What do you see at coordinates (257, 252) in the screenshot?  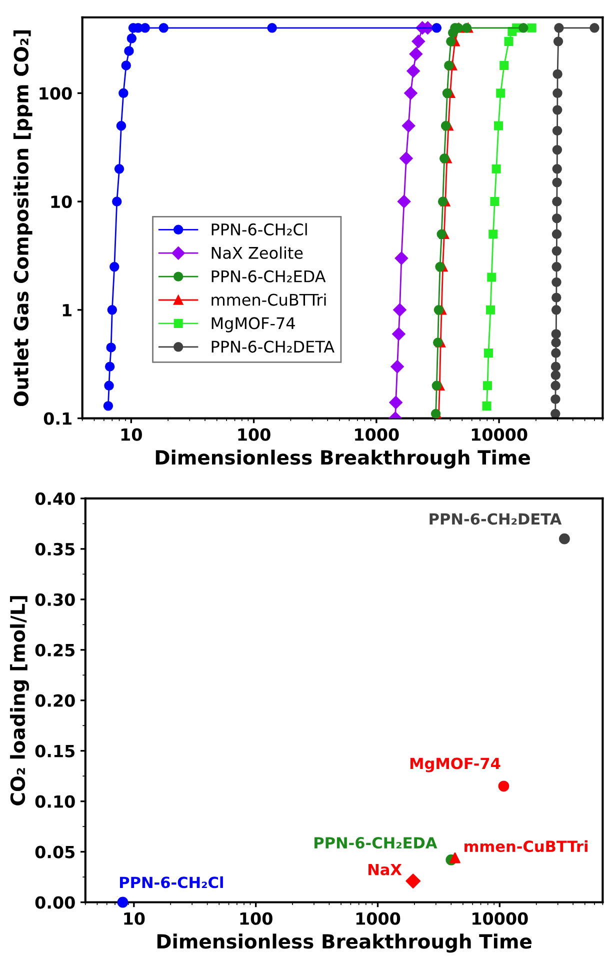 I see `legend-label: NaX Zeolite` at bounding box center [257, 252].